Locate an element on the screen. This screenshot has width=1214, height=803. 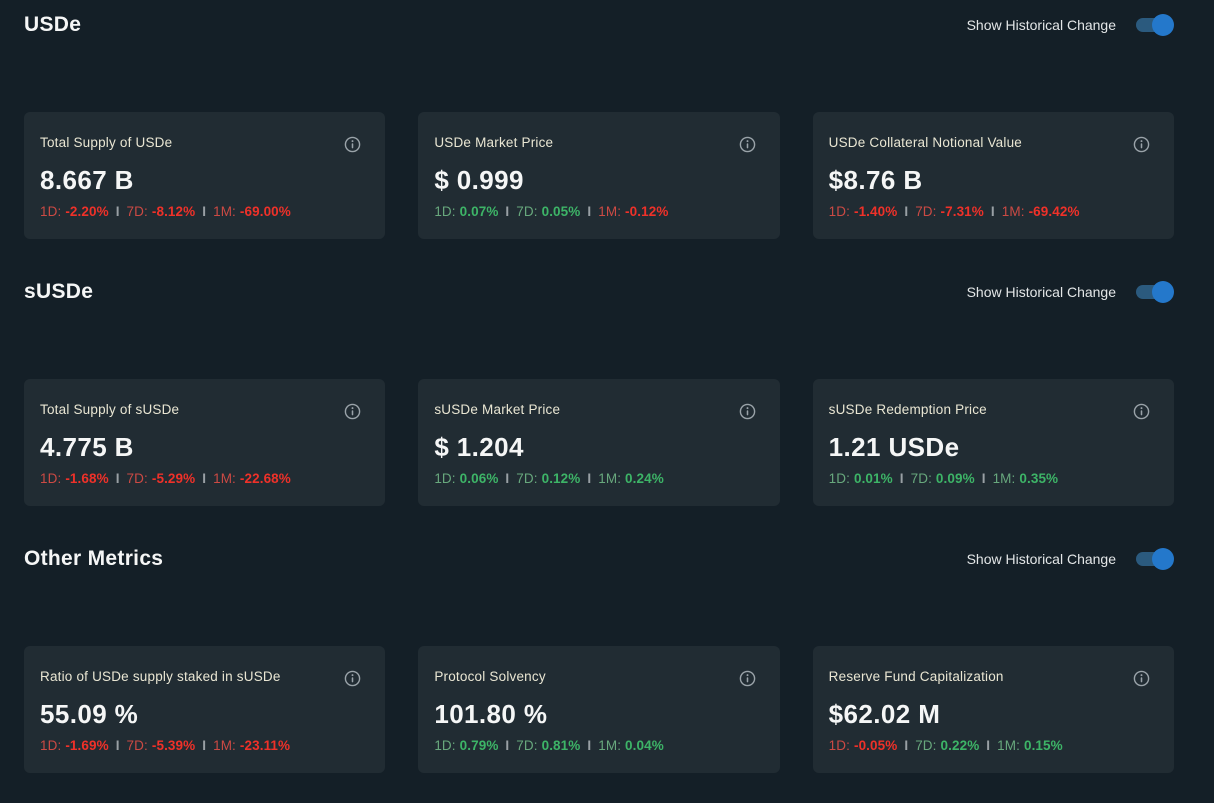
change-value: -2.20% is located at coordinates (87, 211).